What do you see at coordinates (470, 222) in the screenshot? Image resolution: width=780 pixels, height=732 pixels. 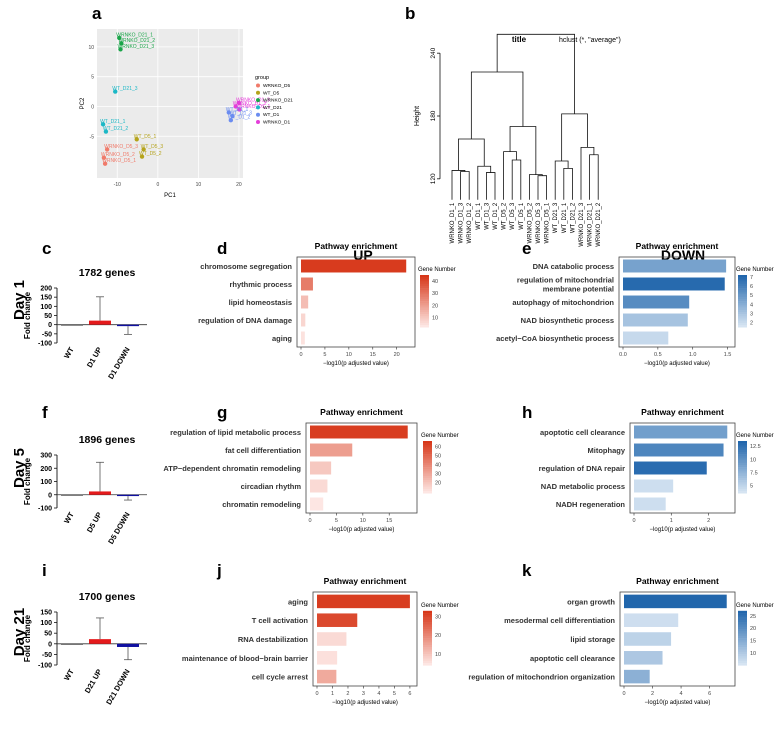 I see `dendrogram-leaf-label: WRNKO_D1_2` at bounding box center [470, 222].